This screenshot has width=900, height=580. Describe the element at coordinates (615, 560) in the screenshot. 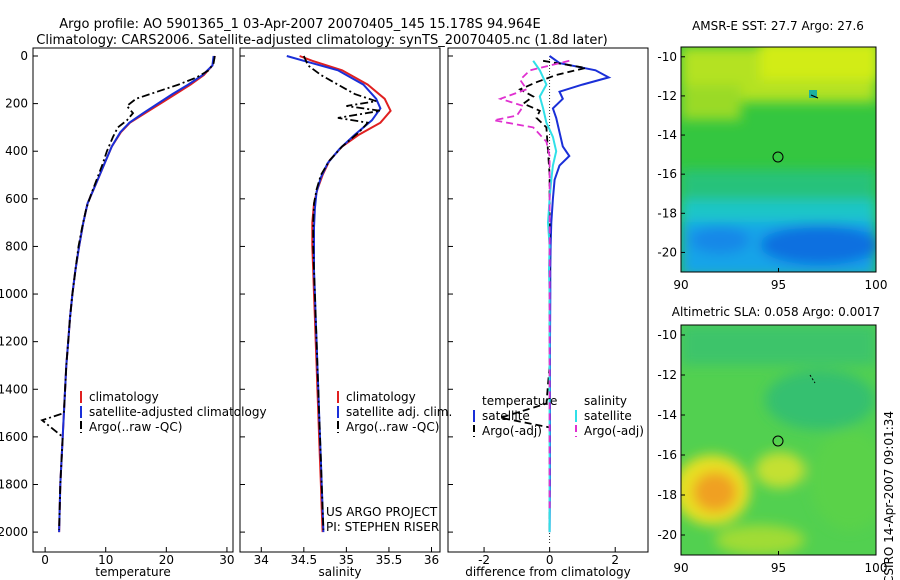

I see `difference-xtick-label: 2` at that location.